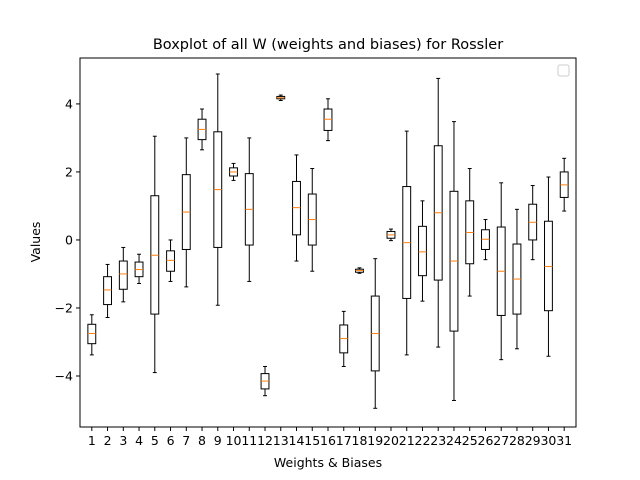 Image resolution: width=640 pixels, height=480 pixels. What do you see at coordinates (108, 440) in the screenshot?
I see `x-tick-label: 2` at bounding box center [108, 440].